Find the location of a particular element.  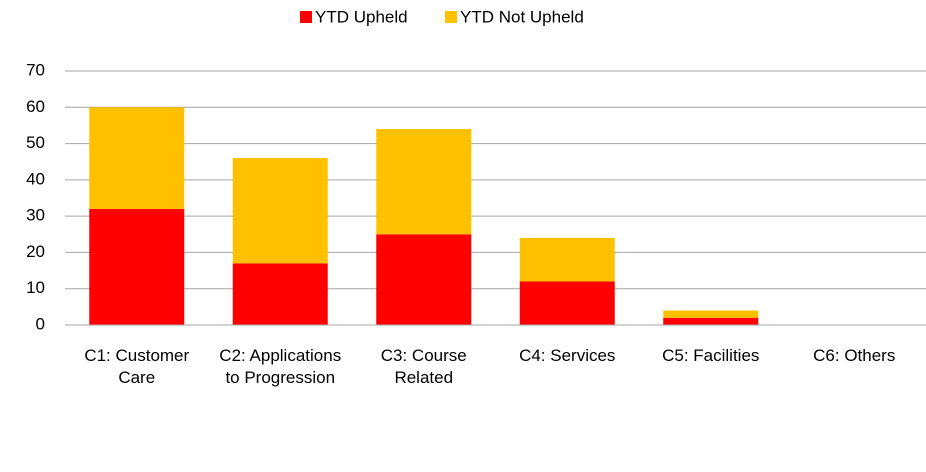

x-tick-label: C1: Customer Care is located at coordinates (137, 366).